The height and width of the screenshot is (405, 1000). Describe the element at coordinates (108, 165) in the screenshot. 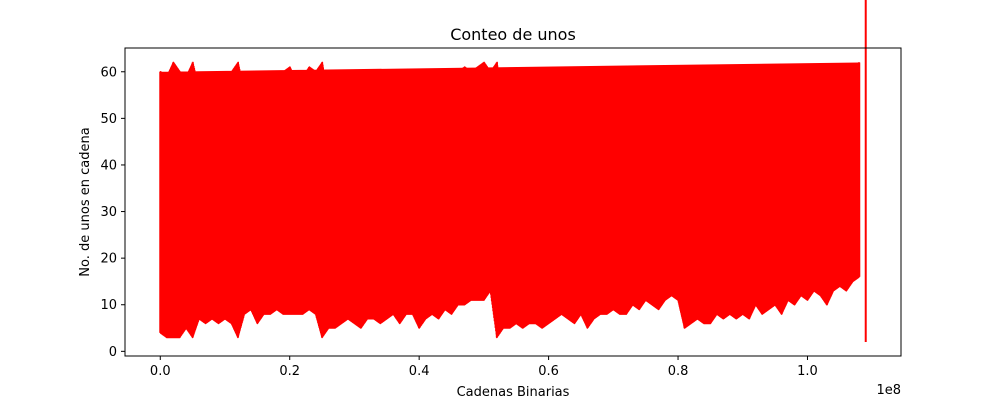

I see `y-tick-label: 40` at that location.